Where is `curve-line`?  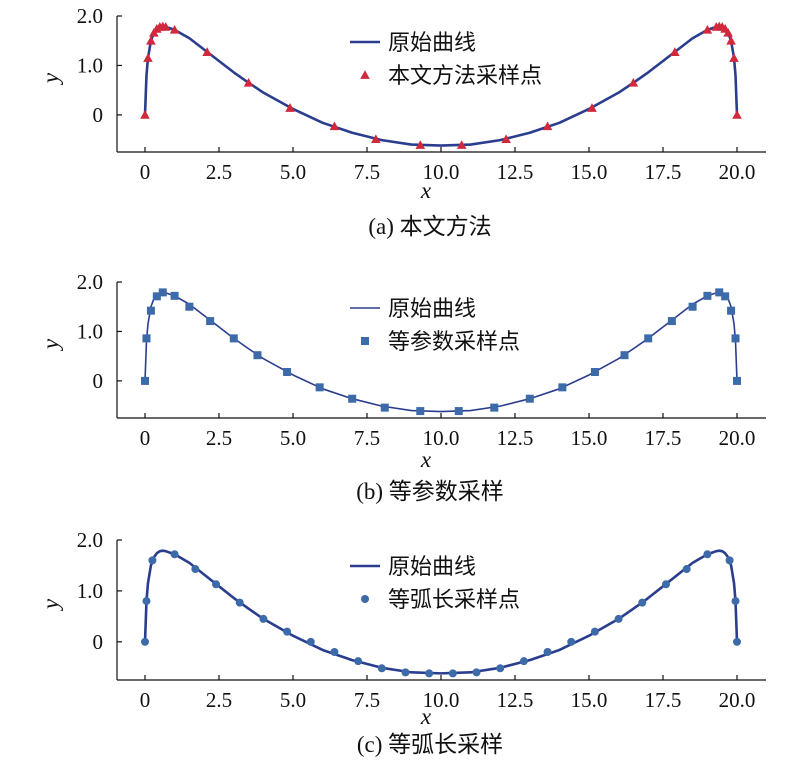 curve-line is located at coordinates (441, 612).